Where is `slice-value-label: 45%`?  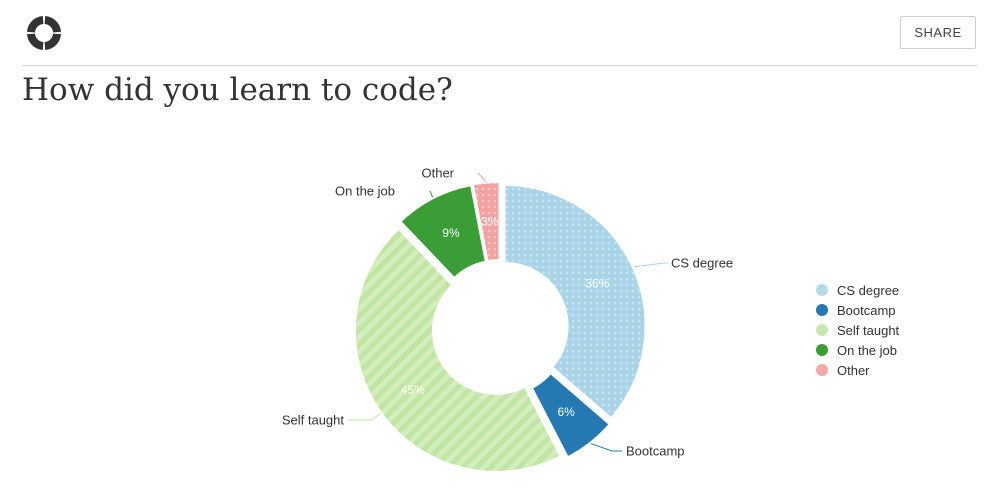
slice-value-label: 45% is located at coordinates (413, 390).